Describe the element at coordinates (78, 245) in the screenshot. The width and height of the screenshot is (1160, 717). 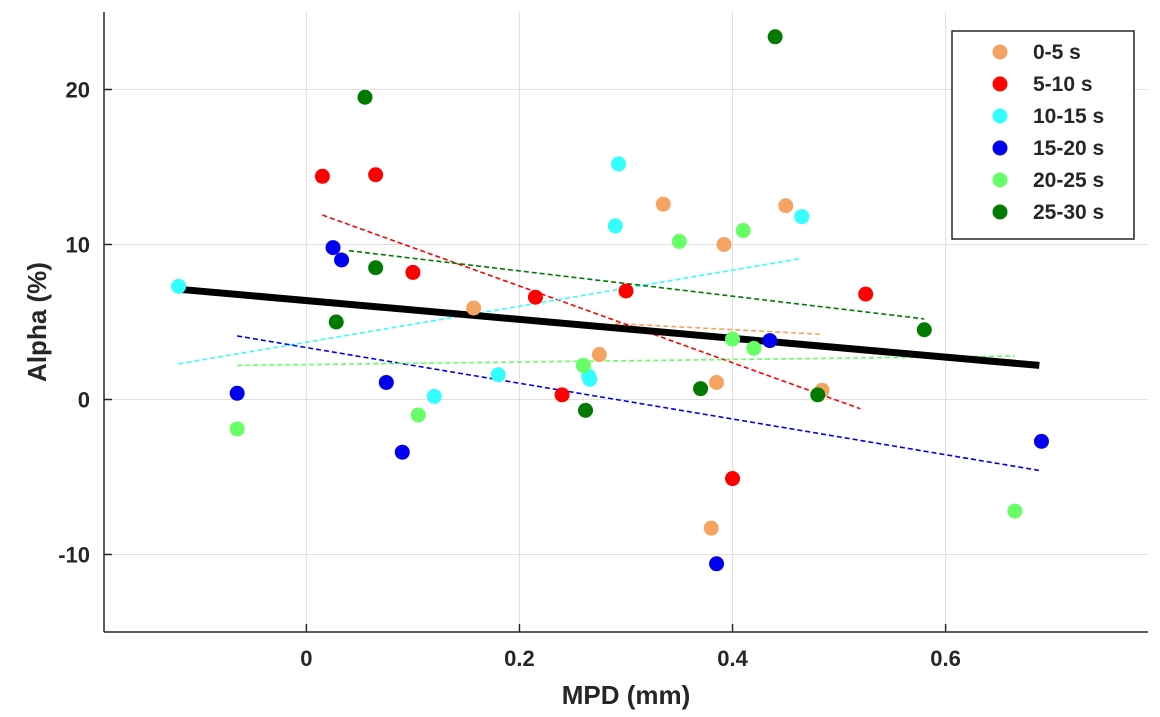
I see `y-tick-label: 10` at that location.